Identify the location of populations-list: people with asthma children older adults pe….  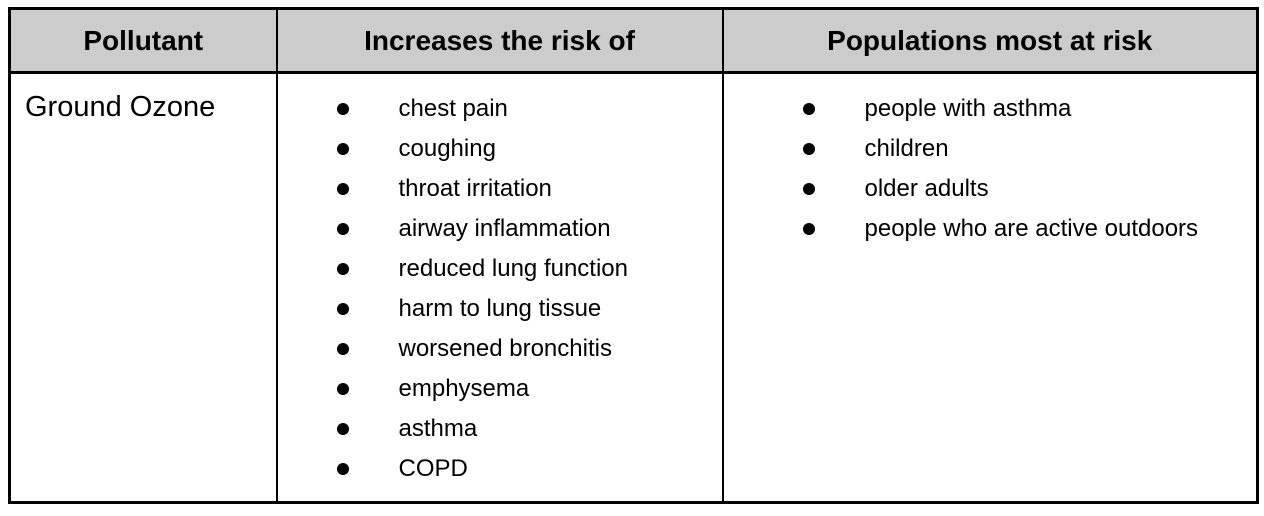
(990, 169).